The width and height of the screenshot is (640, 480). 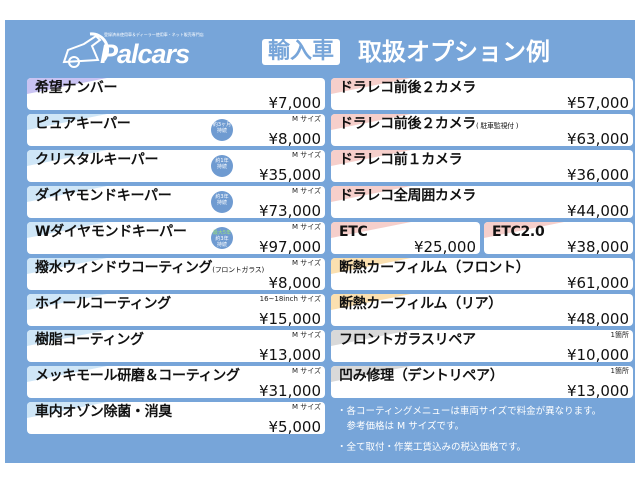 I want to click on price: ¥73,000, so click(x=289, y=210).